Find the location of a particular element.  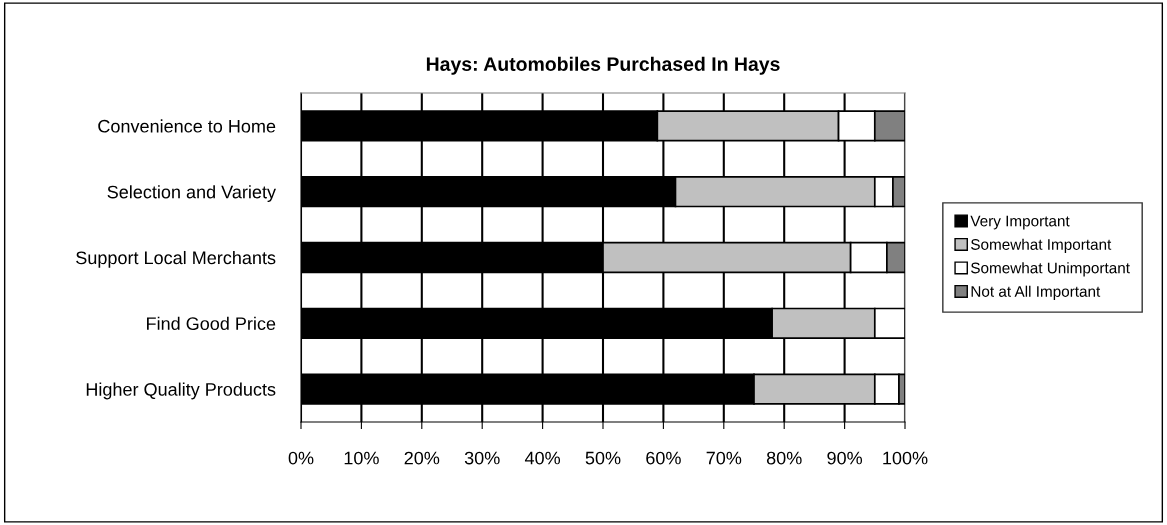

y-tick-label: Selection and Variety is located at coordinates (191, 193).